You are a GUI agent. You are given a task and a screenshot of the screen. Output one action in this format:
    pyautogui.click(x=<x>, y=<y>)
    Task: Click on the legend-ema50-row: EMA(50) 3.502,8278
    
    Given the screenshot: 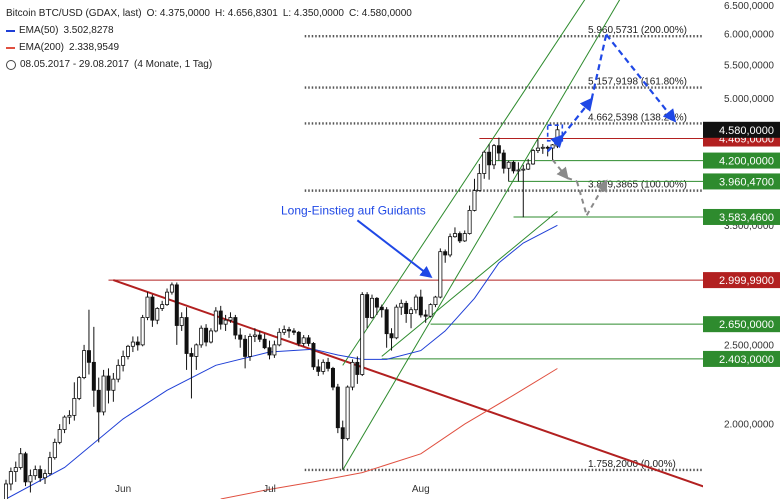 What is the action you would take?
    pyautogui.click(x=209, y=30)
    